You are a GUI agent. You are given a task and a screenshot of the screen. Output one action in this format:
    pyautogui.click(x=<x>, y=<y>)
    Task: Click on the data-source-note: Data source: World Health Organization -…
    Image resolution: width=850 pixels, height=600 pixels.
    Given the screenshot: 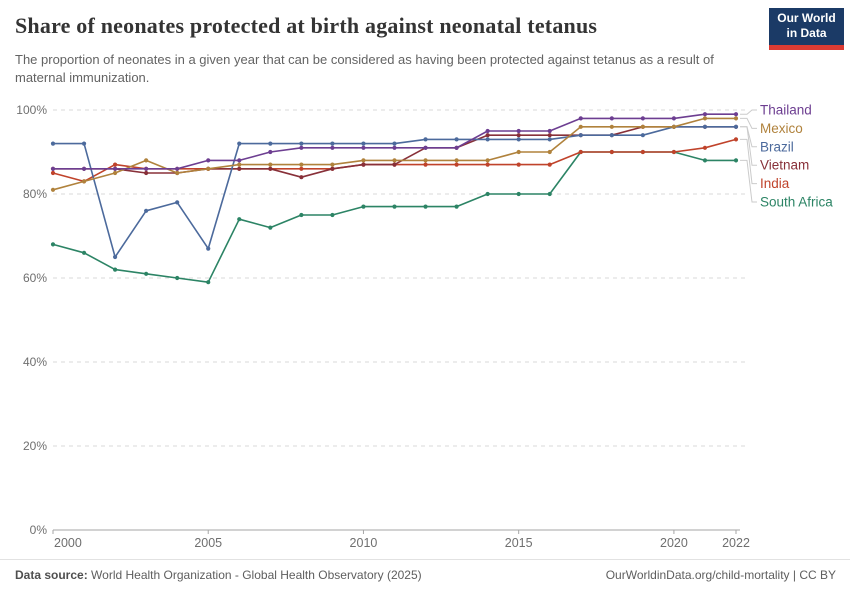 What is the action you would take?
    pyautogui.click(x=218, y=575)
    